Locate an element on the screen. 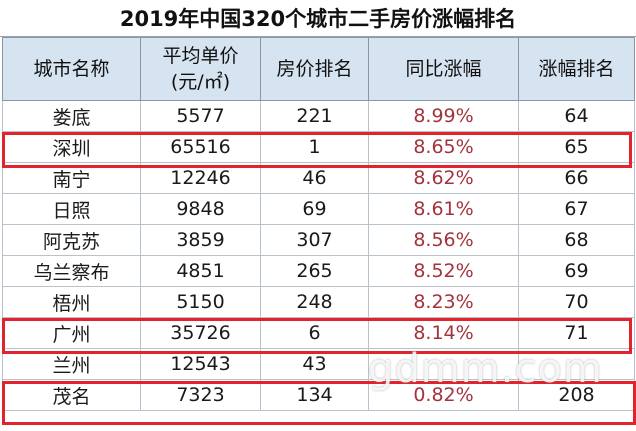 Image resolution: width=636 pixels, height=431 pixels. header-city: 城市名称 is located at coordinates (71, 69).